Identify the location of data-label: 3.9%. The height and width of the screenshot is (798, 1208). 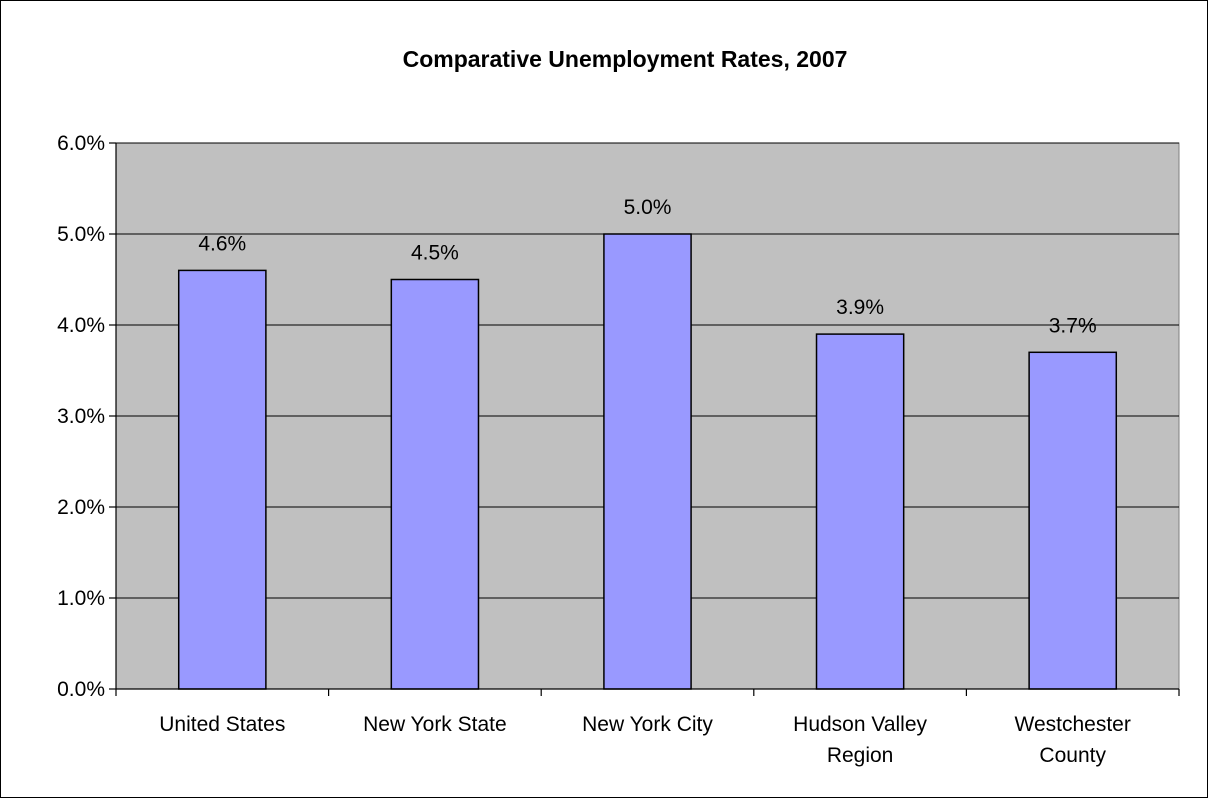
(860, 307).